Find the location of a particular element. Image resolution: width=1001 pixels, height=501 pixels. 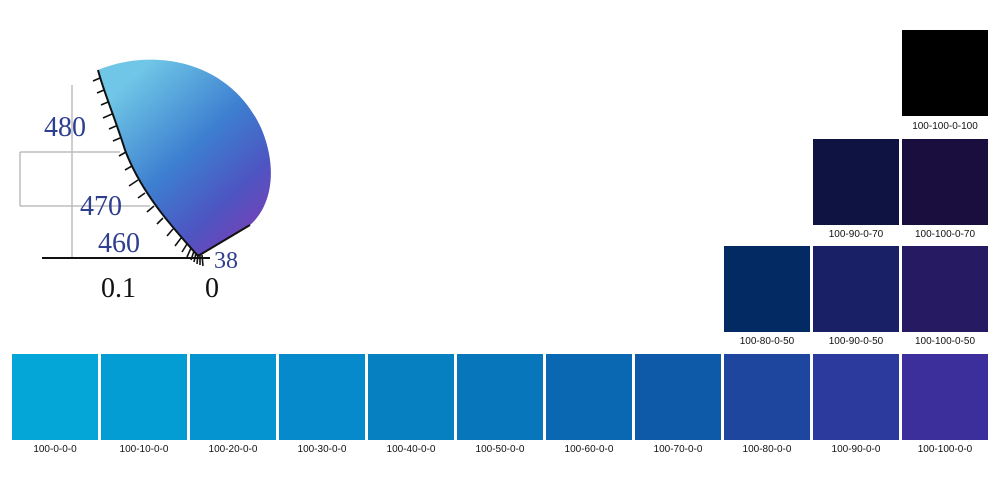

spectral-locus-edge is located at coordinates (148, 163).